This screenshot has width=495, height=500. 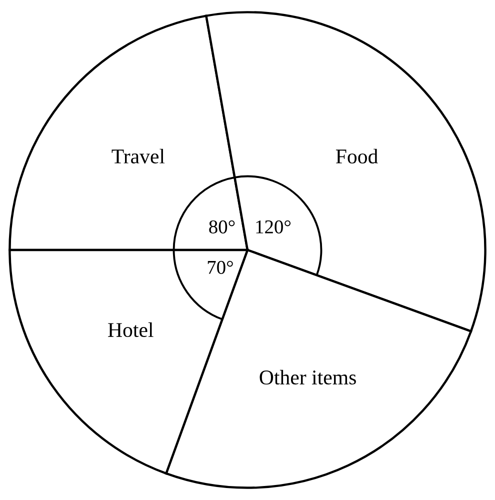 What do you see at coordinates (273, 227) in the screenshot?
I see `data-label: 120°` at bounding box center [273, 227].